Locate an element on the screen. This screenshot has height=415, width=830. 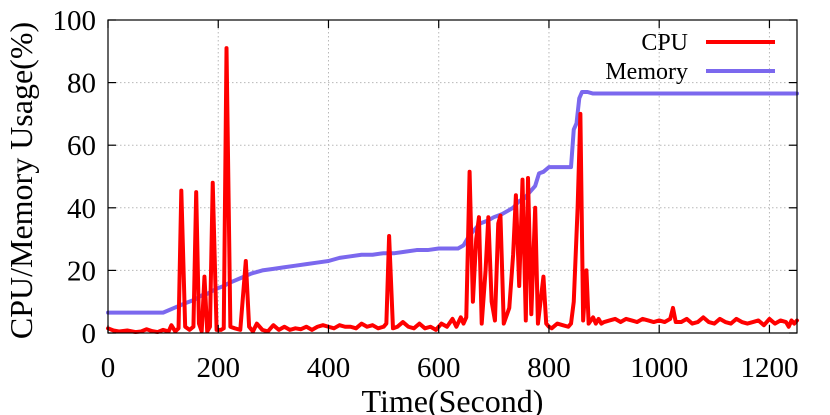
legend: CPU Memory is located at coordinates (690, 57).